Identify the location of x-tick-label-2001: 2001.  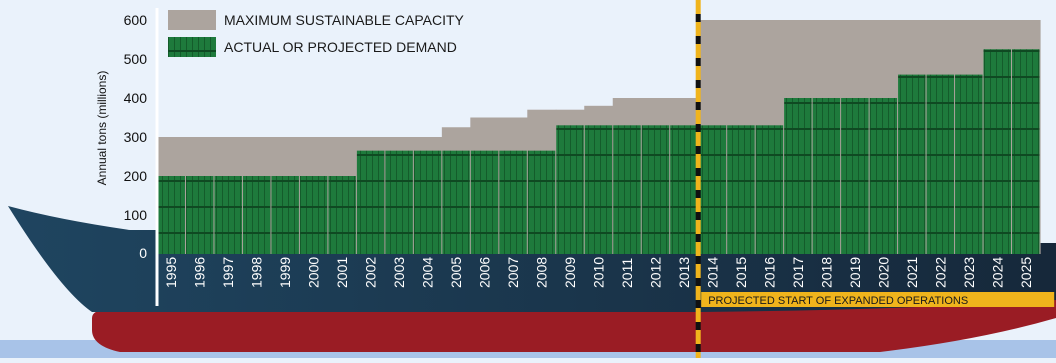
(342, 272).